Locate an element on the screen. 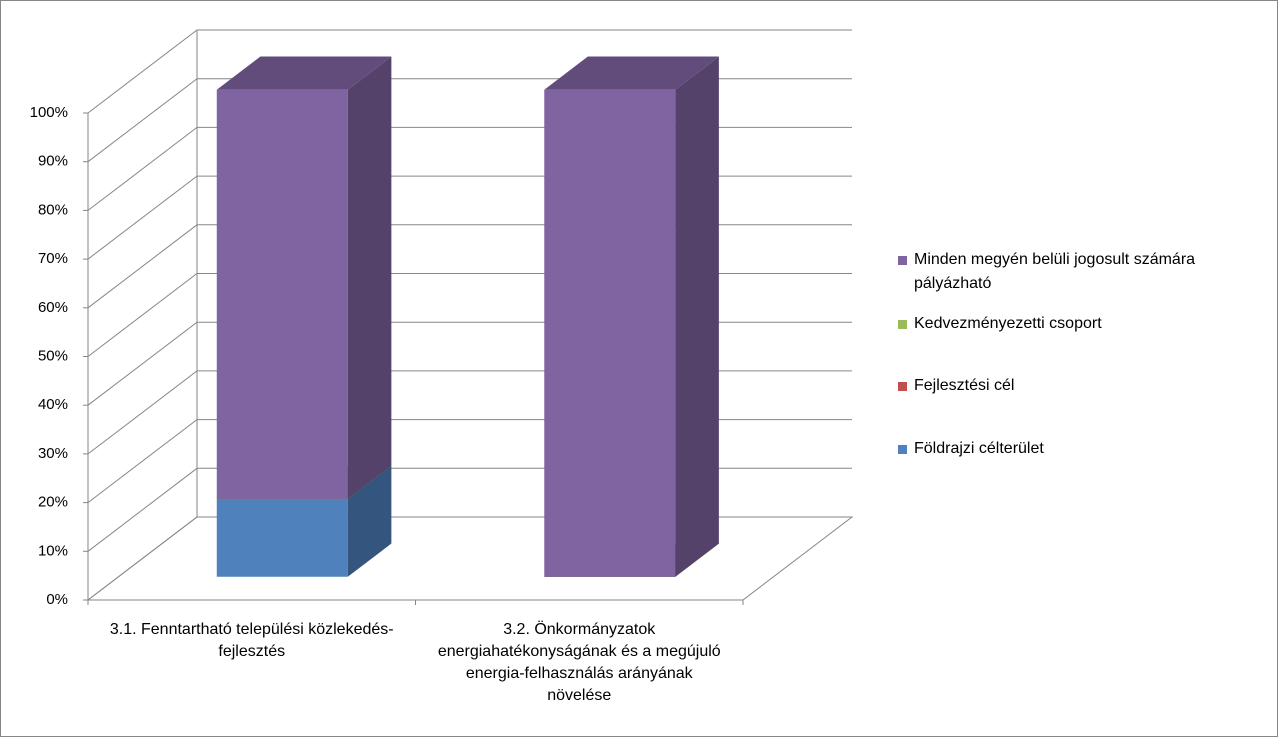 This screenshot has height=737, width=1278. legend-label: Kedvezményezetti csoport is located at coordinates (1008, 323).